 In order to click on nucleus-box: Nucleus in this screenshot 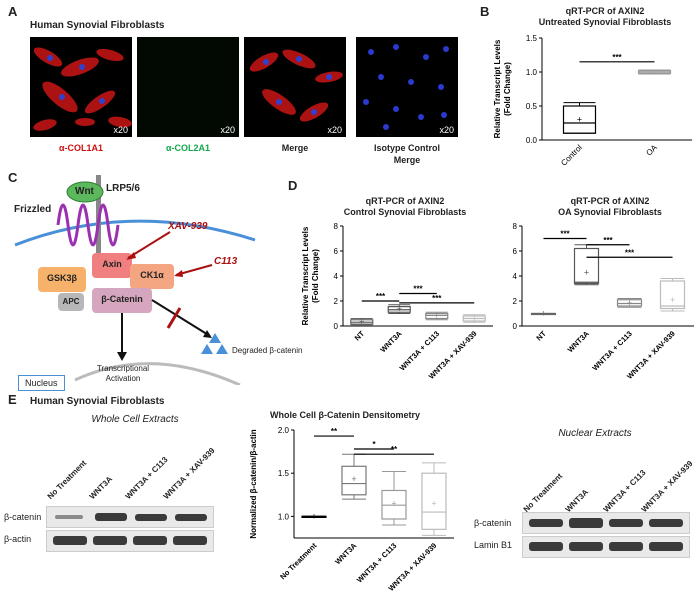, I will do `click(41, 383)`.